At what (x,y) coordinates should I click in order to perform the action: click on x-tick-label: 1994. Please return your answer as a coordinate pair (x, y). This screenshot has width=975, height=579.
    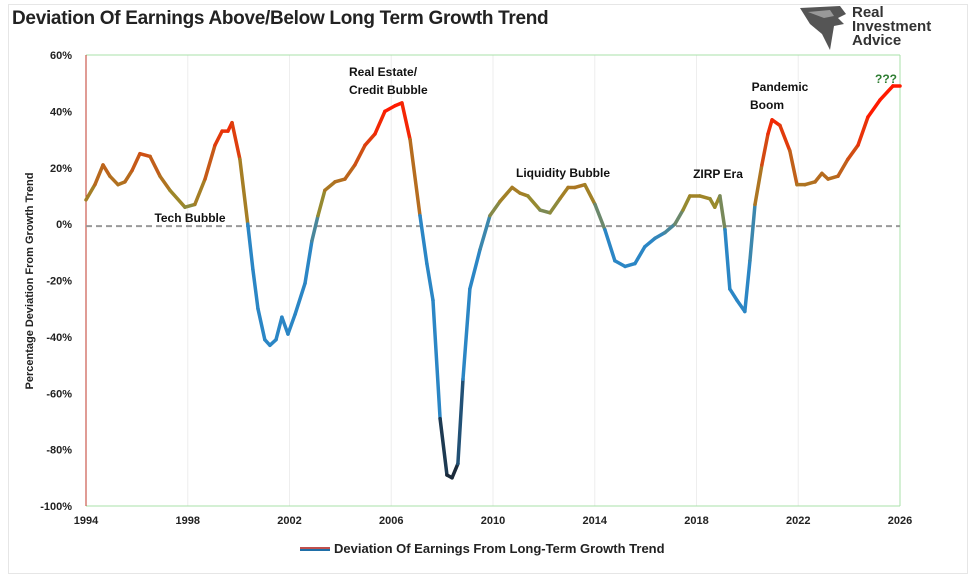
    Looking at the image, I should click on (86, 521).